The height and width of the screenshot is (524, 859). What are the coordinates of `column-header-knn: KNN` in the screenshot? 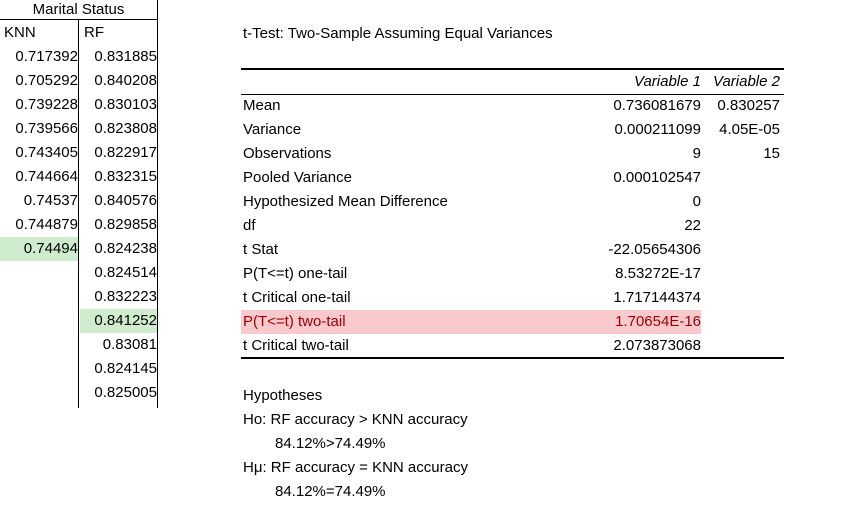 It's located at (20, 32).